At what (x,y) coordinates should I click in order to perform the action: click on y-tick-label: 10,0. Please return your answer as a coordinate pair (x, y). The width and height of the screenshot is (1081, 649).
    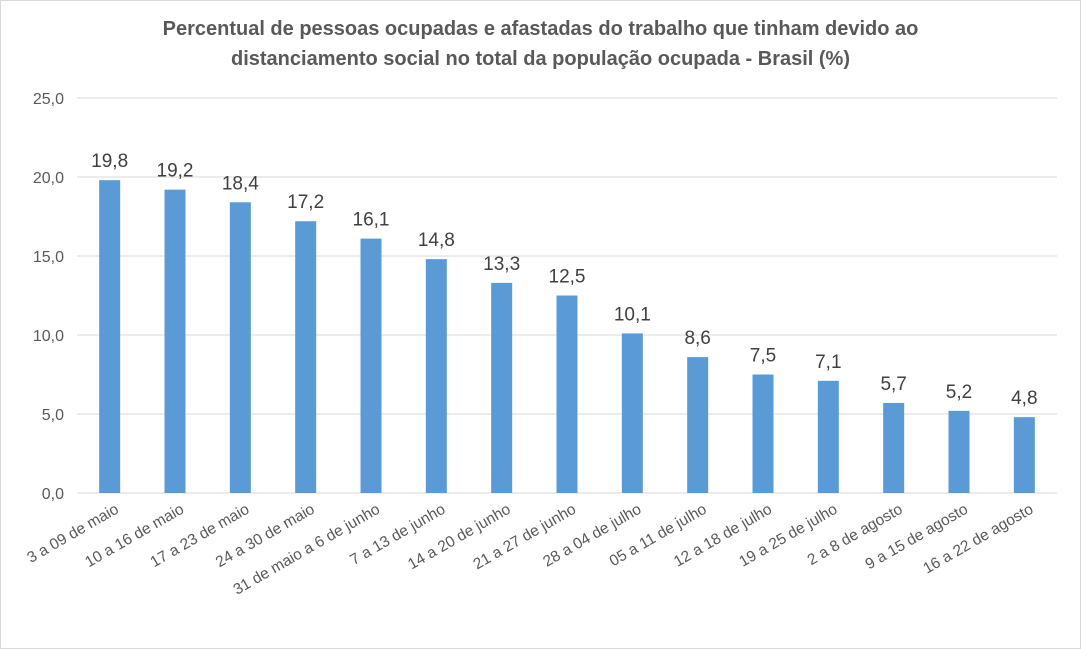
    Looking at the image, I should click on (48, 336).